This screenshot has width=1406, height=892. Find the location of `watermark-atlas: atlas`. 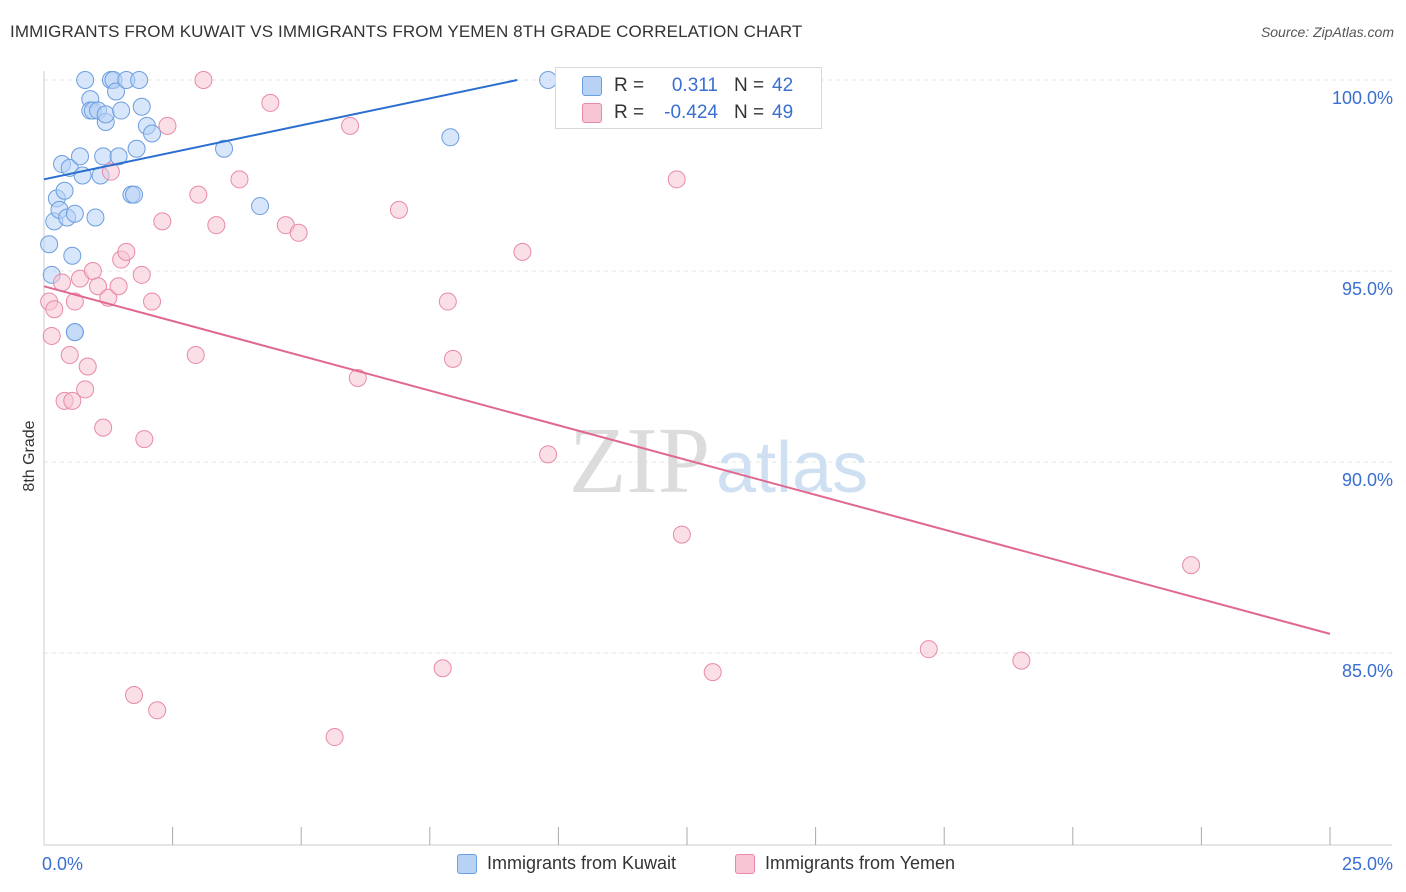

watermark-atlas: atlas is located at coordinates (792, 468).